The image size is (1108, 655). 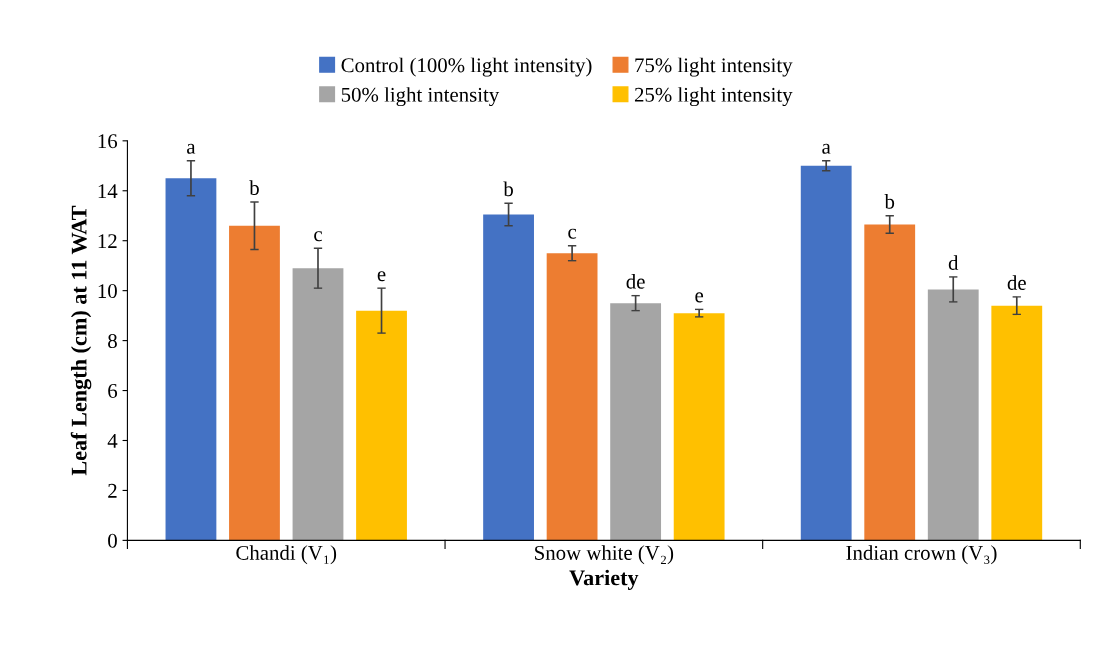 What do you see at coordinates (112, 540) in the screenshot?
I see `y-tick-label: 0` at bounding box center [112, 540].